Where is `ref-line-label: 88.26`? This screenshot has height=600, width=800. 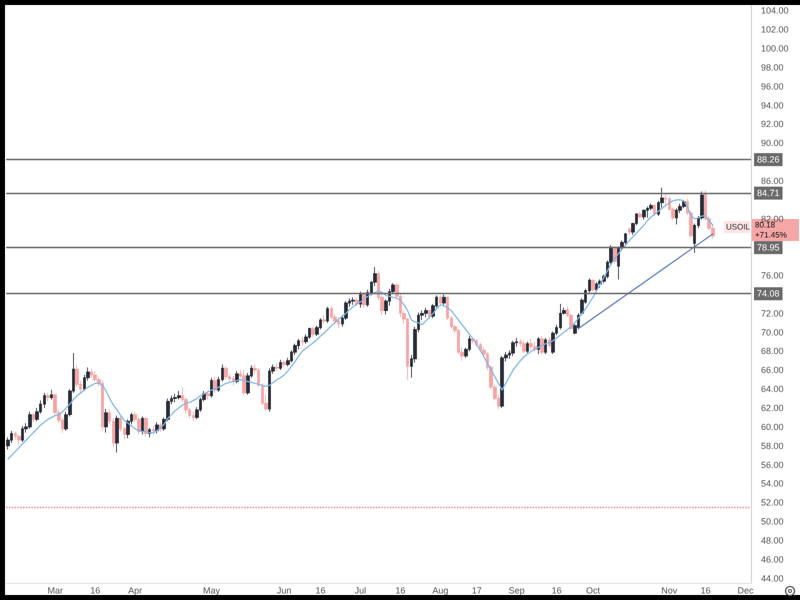
ref-line-label: 88.26 is located at coordinates (768, 159).